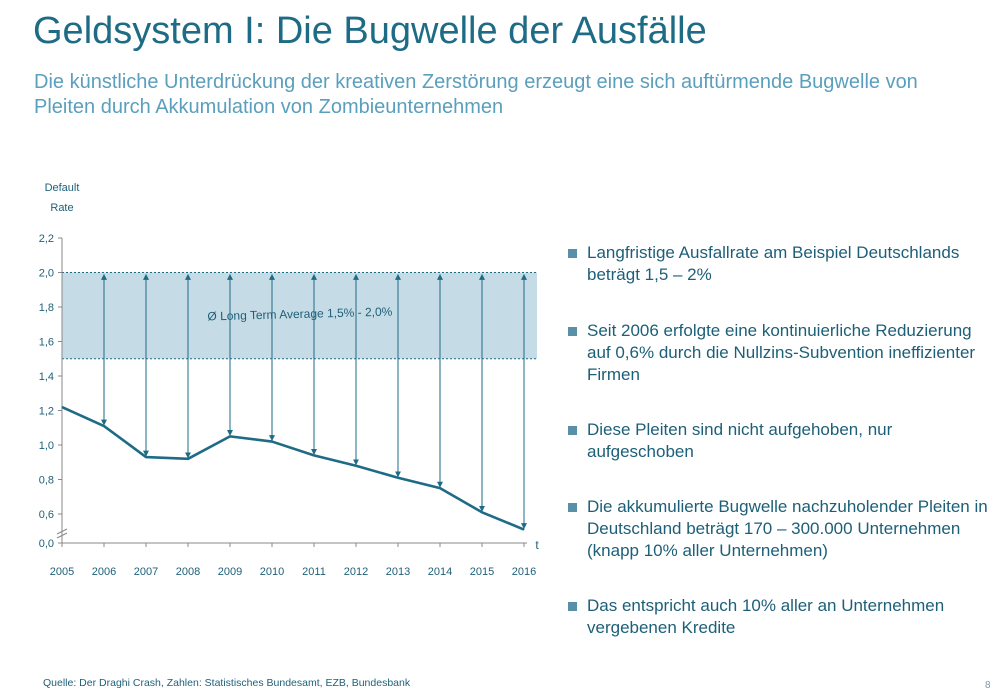  Describe the element at coordinates (46, 446) in the screenshot. I see `y-tick-label: 1,0` at that location.